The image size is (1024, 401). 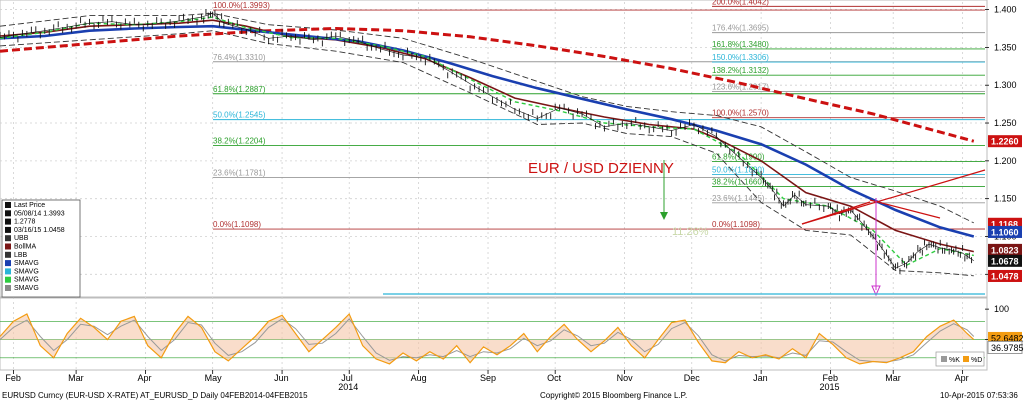 What do you see at coordinates (25, 247) in the screenshot?
I see `legend-item-5: BollMA` at bounding box center [25, 247].